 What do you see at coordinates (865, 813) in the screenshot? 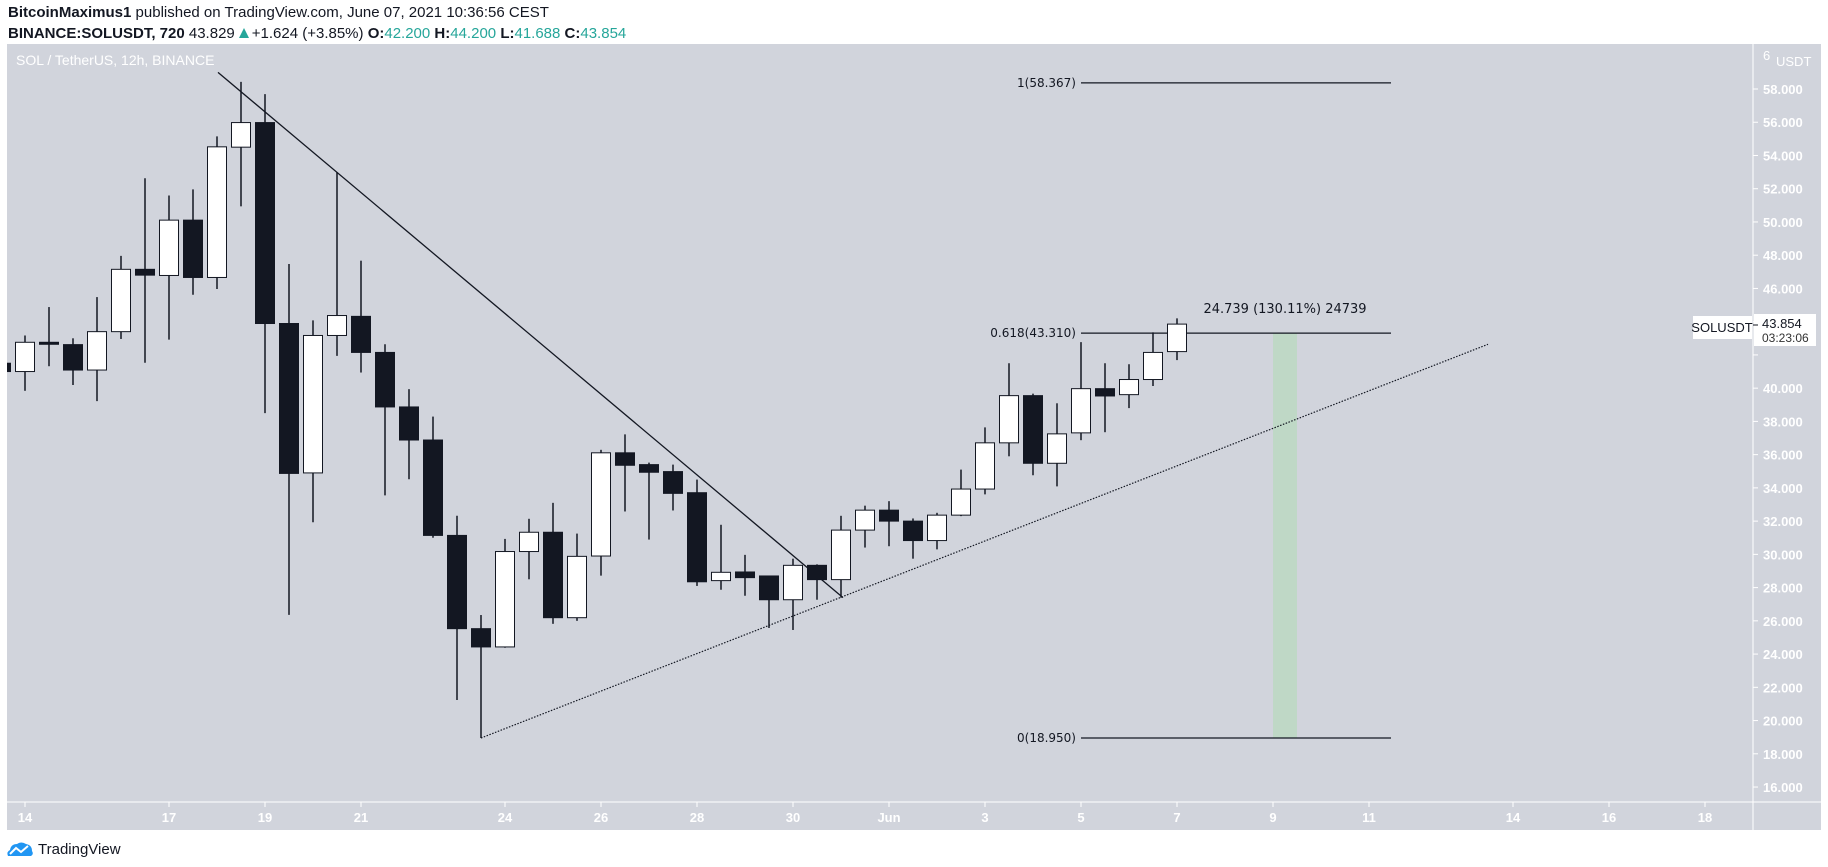
I see `time-axis: 14 17 19 21 24 26 28 30 Jun 3 5 7 9 11 14 16 18` at bounding box center [865, 813].